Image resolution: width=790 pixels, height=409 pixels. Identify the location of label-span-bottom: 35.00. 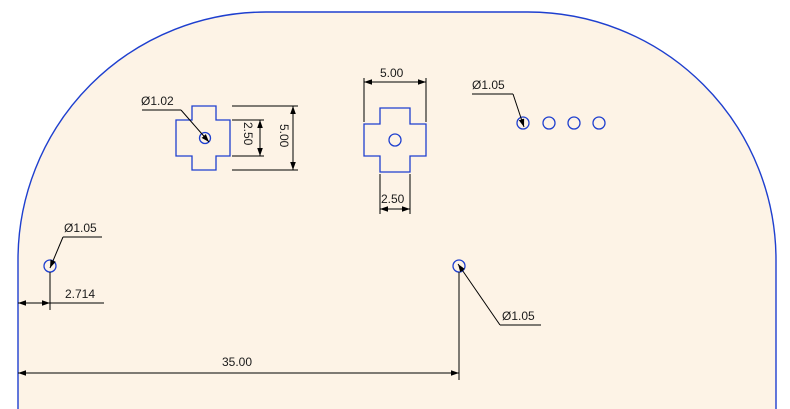
(237, 362).